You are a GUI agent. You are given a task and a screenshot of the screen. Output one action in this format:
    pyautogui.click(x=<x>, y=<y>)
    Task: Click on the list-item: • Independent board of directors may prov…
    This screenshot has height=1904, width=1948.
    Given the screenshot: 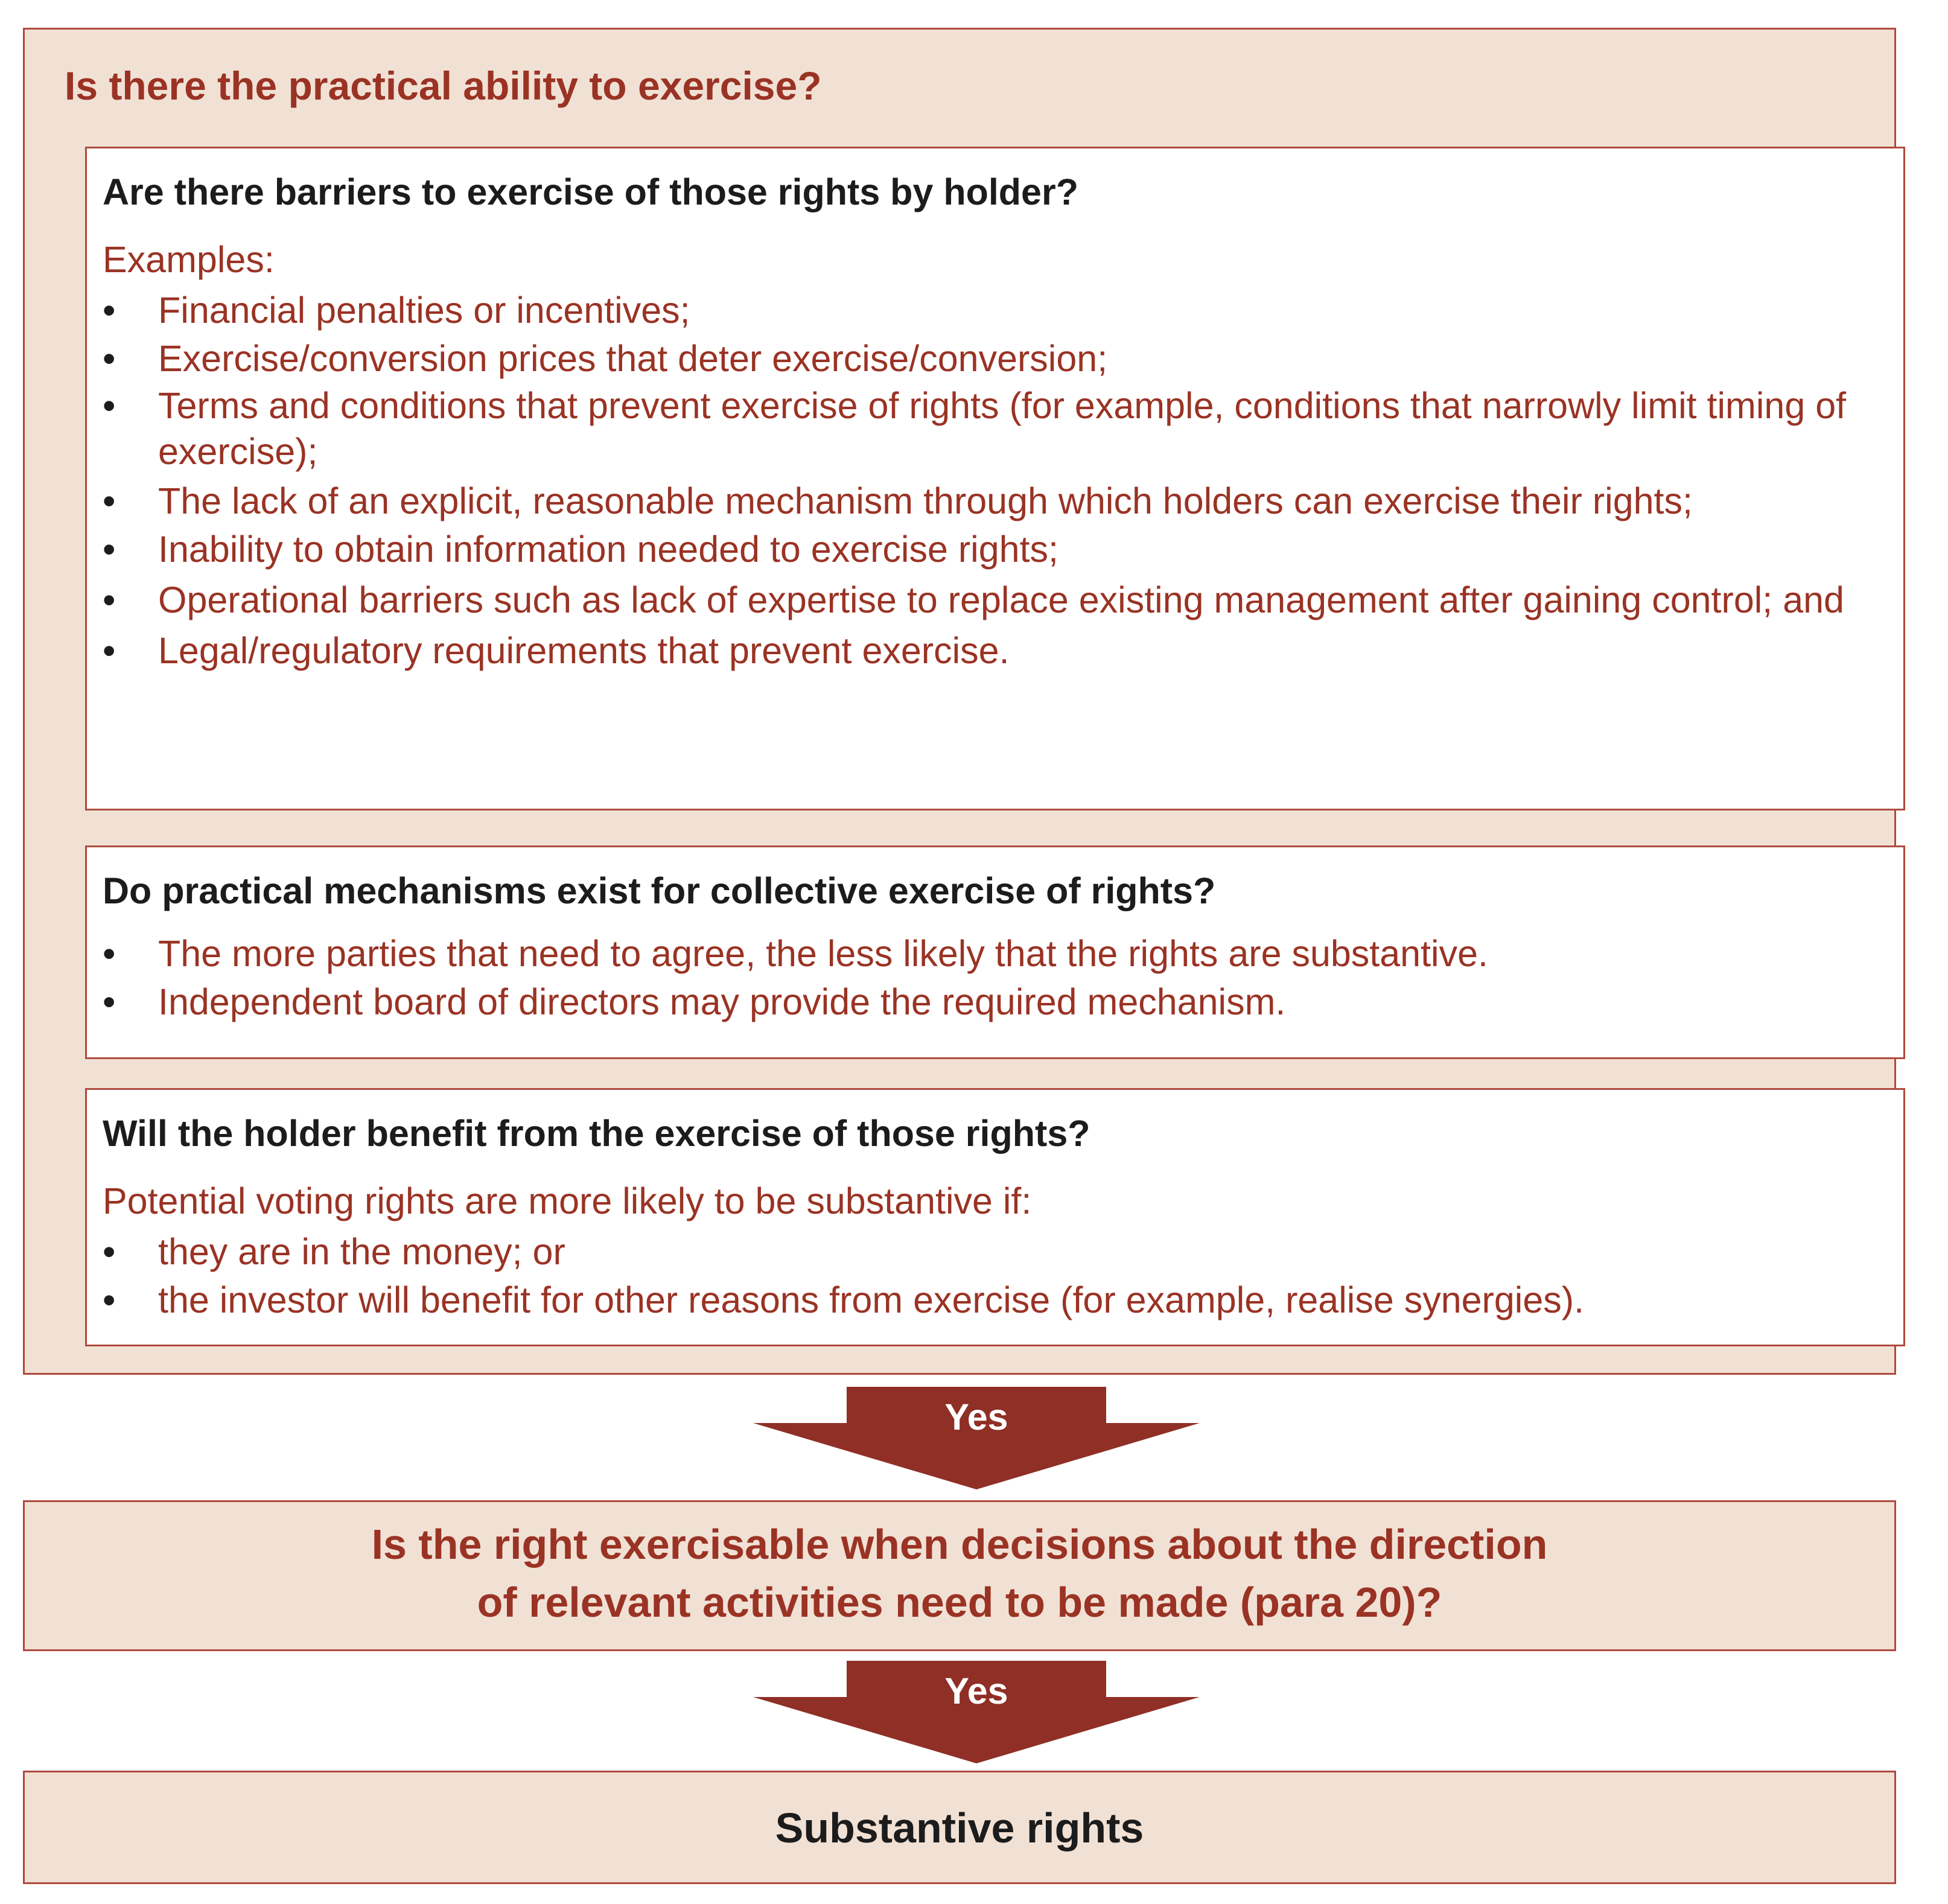 What is the action you would take?
    pyautogui.click(x=997, y=1002)
    